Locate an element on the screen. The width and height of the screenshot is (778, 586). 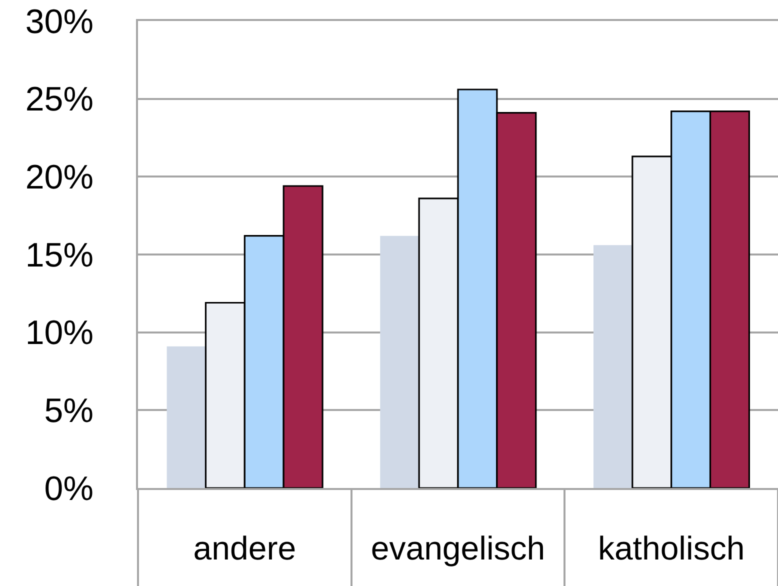
y-tick-label: 0% is located at coordinates (69, 489).